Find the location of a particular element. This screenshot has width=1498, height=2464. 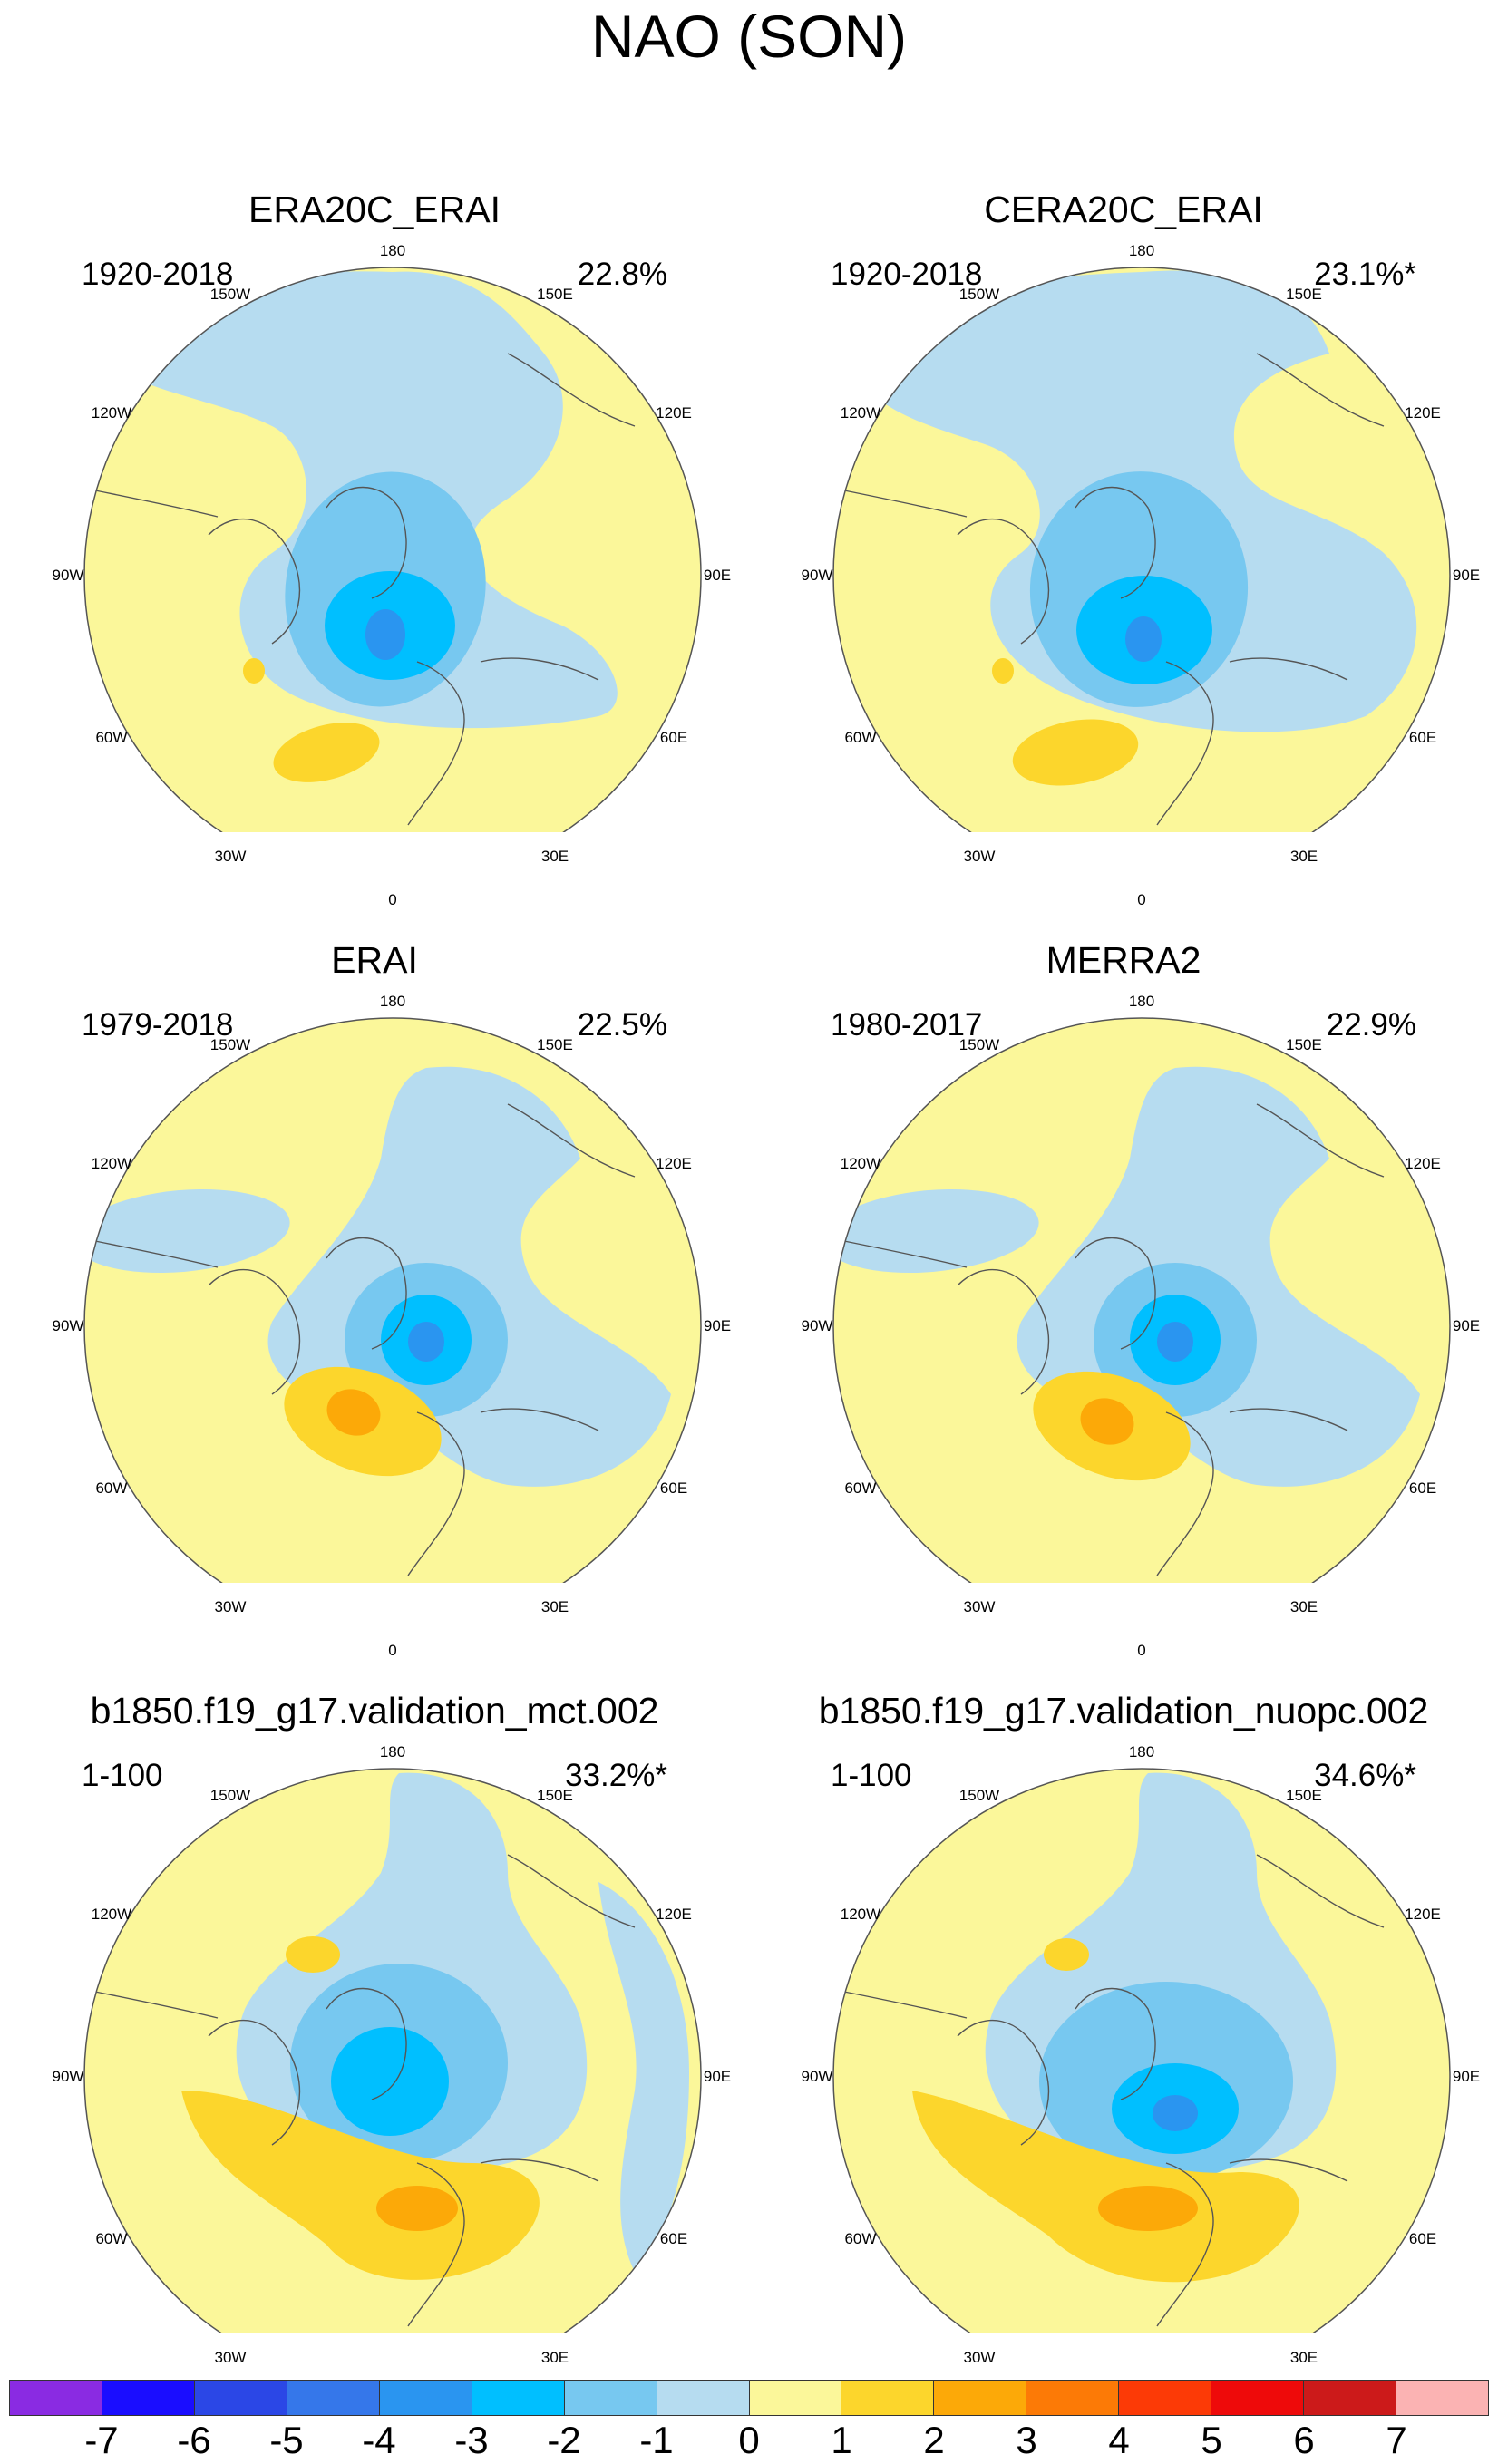

longitude-label: 0 is located at coordinates (1141, 1650).